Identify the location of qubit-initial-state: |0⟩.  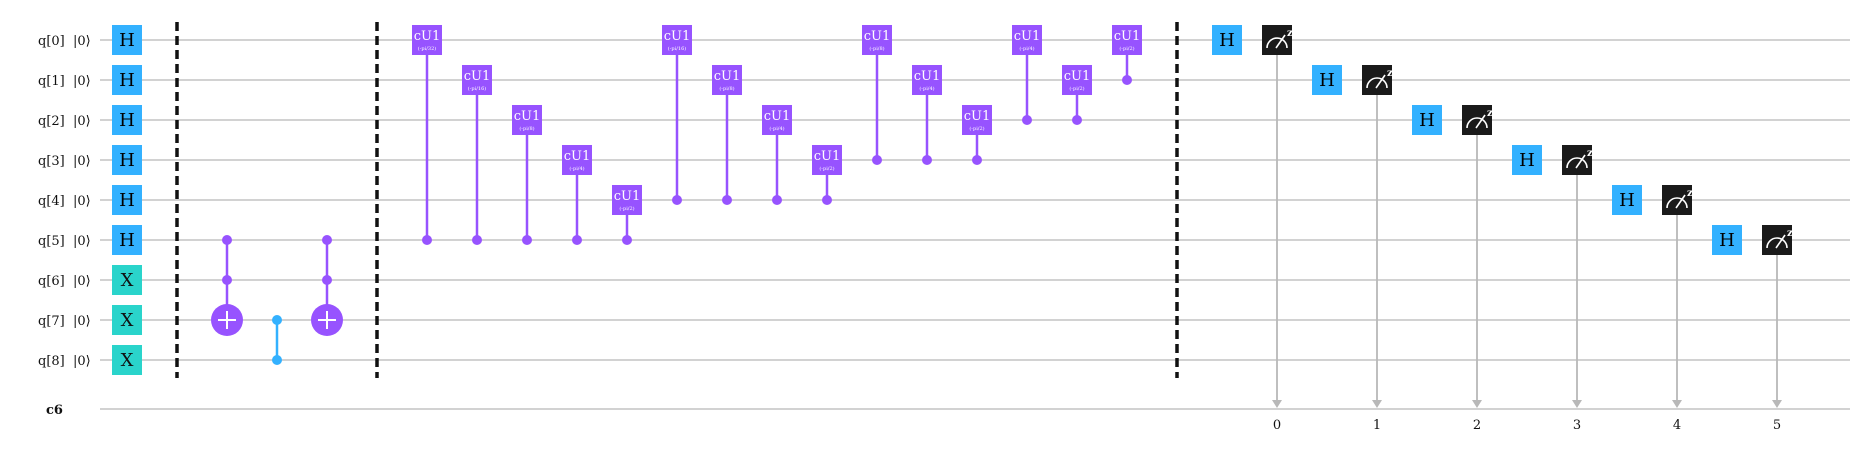
(82, 281).